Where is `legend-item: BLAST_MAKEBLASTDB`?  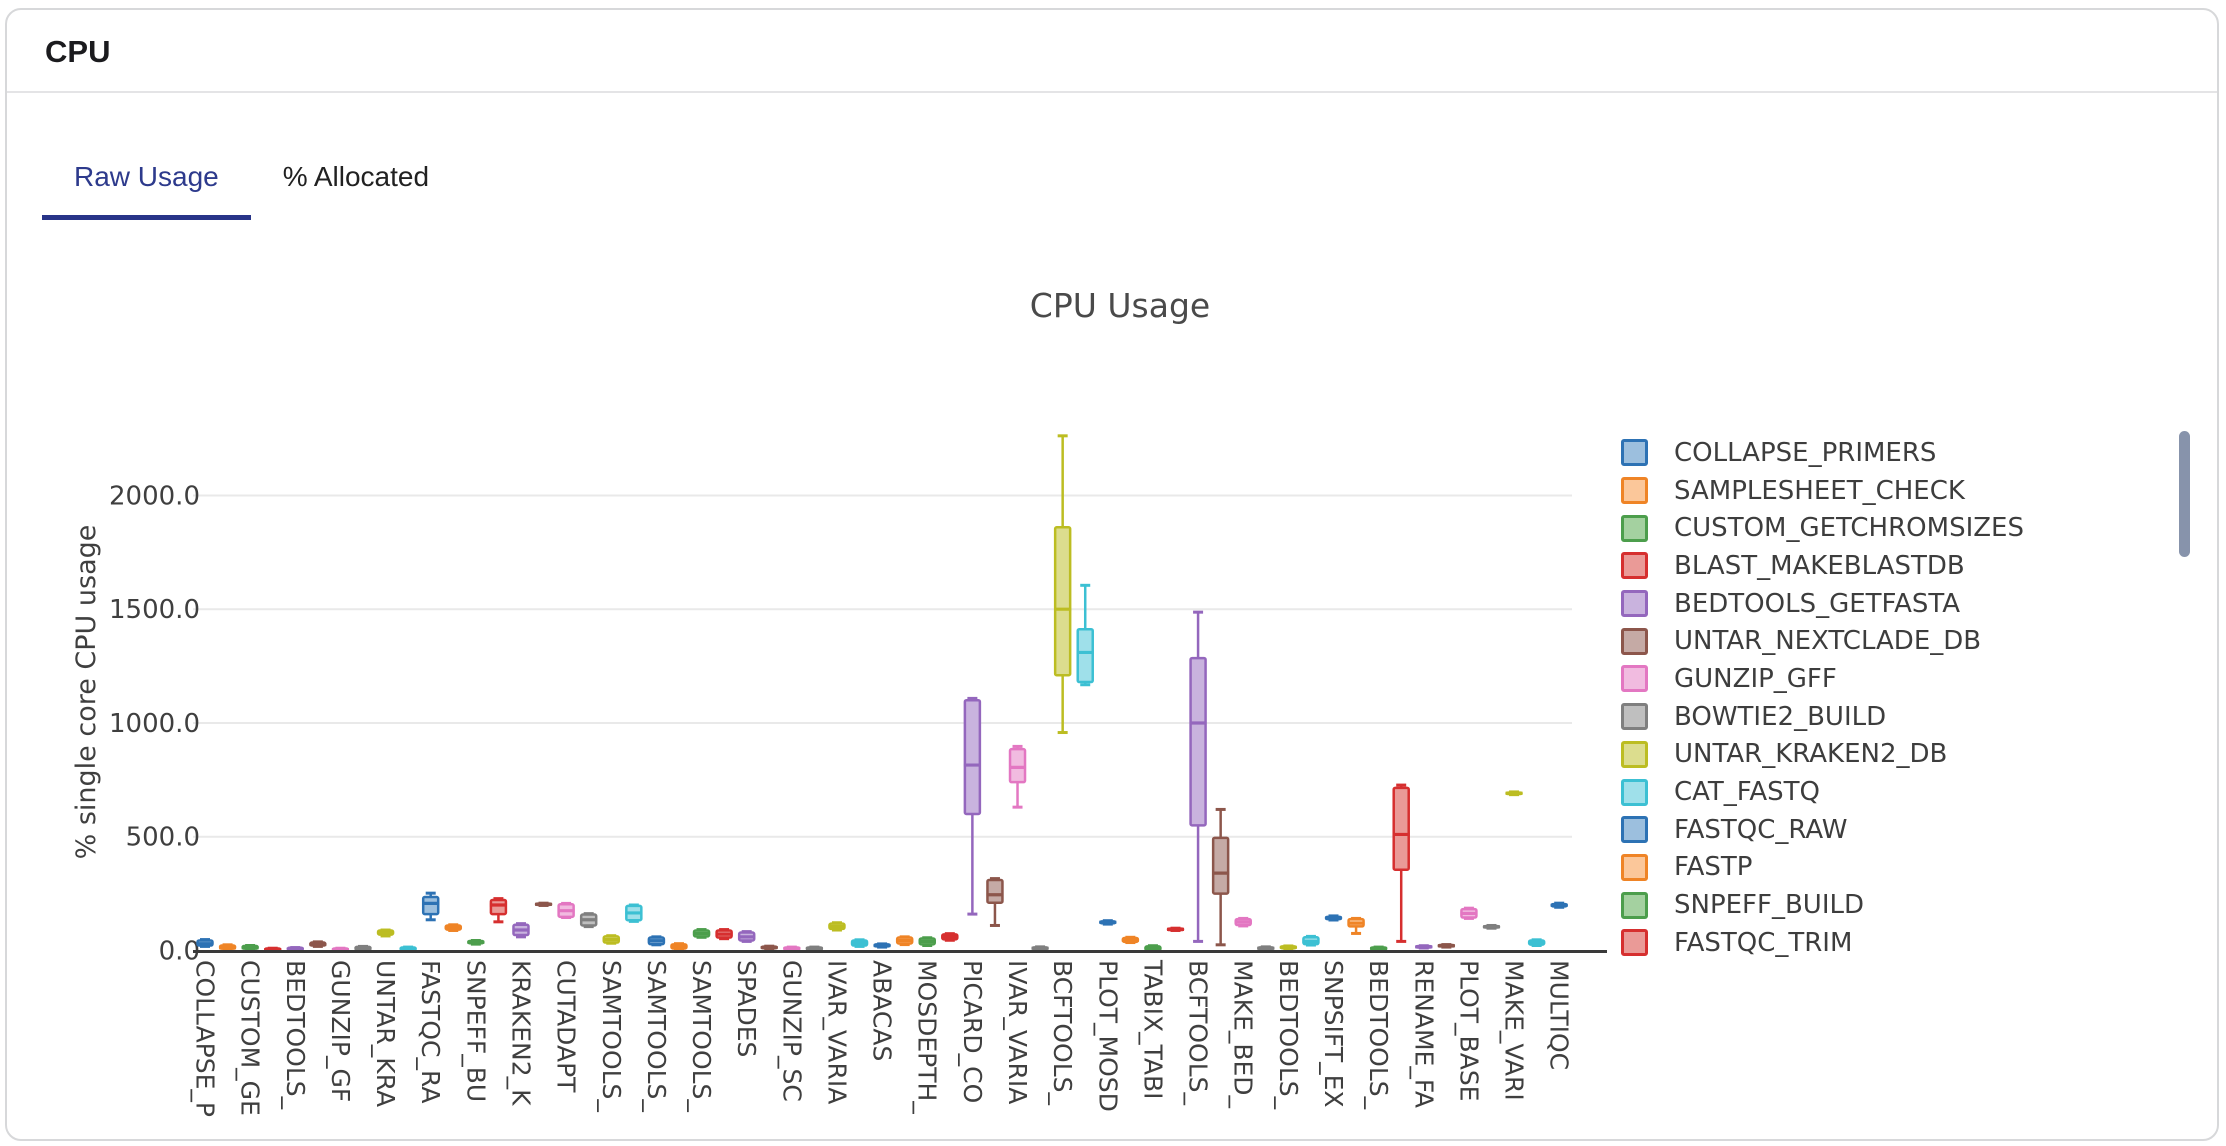
legend-item: BLAST_MAKEBLASTDB is located at coordinates (1822, 566).